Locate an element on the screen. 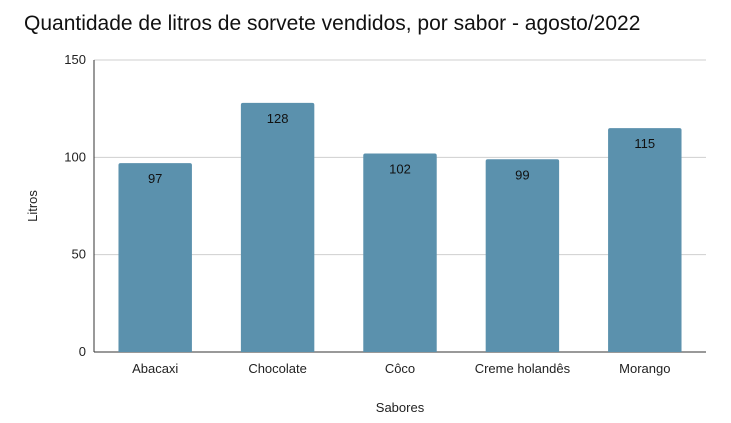 This screenshot has height=423, width=731. x-tick-label: Côco is located at coordinates (400, 368).